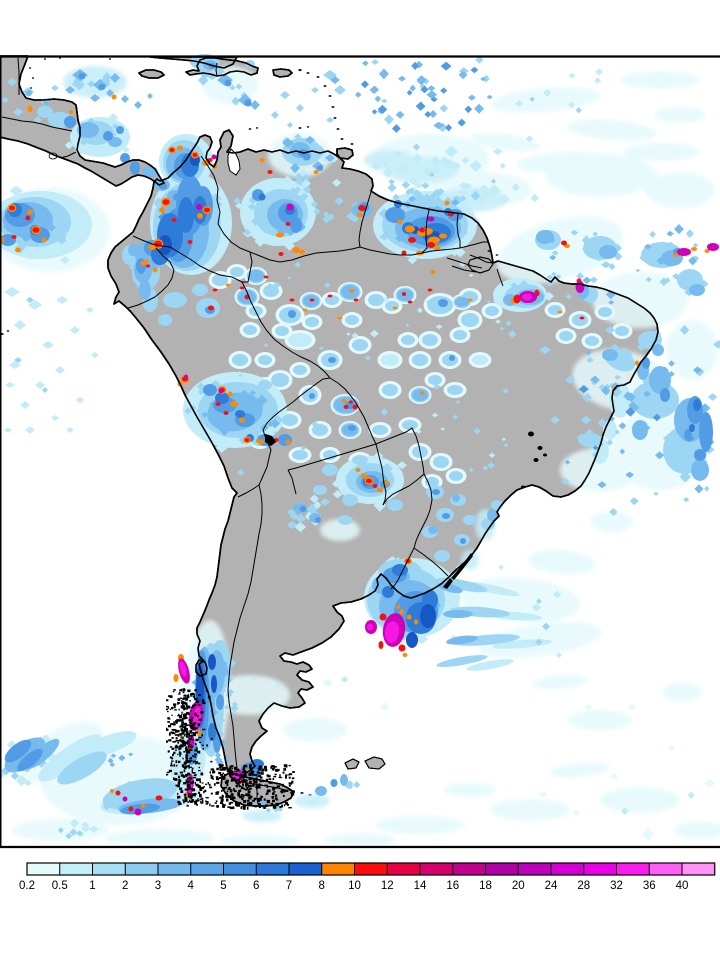 Image resolution: width=720 pixels, height=960 pixels. What do you see at coordinates (223, 886) in the screenshot?
I see `svg-text: 5` at bounding box center [223, 886].